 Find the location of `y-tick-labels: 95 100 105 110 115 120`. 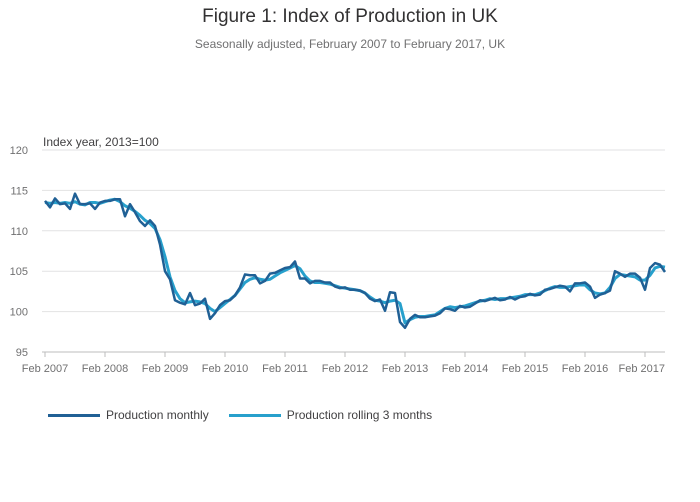

y-tick-labels: 95 100 105 110 115 120 is located at coordinates (19, 252).